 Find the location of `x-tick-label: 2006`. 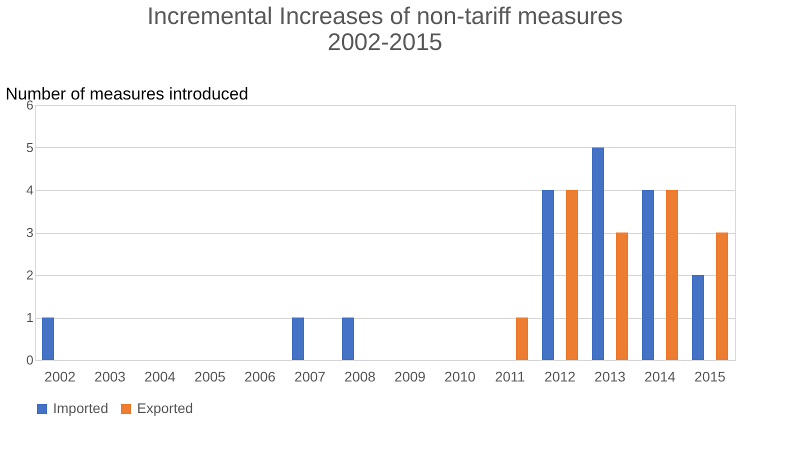

x-tick-label: 2006 is located at coordinates (260, 376).